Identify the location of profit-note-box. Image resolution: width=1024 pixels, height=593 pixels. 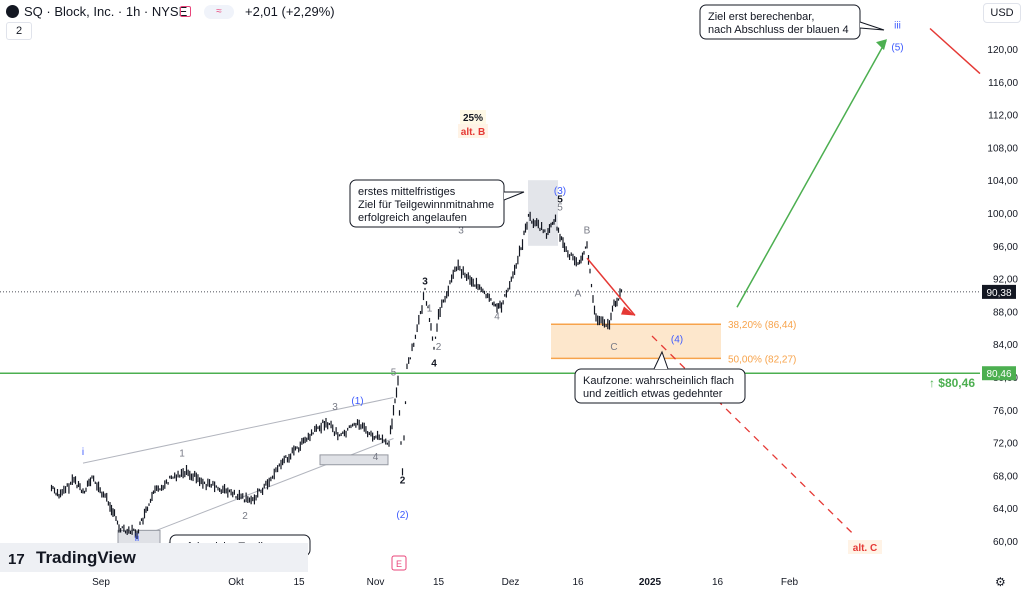
(427, 203).